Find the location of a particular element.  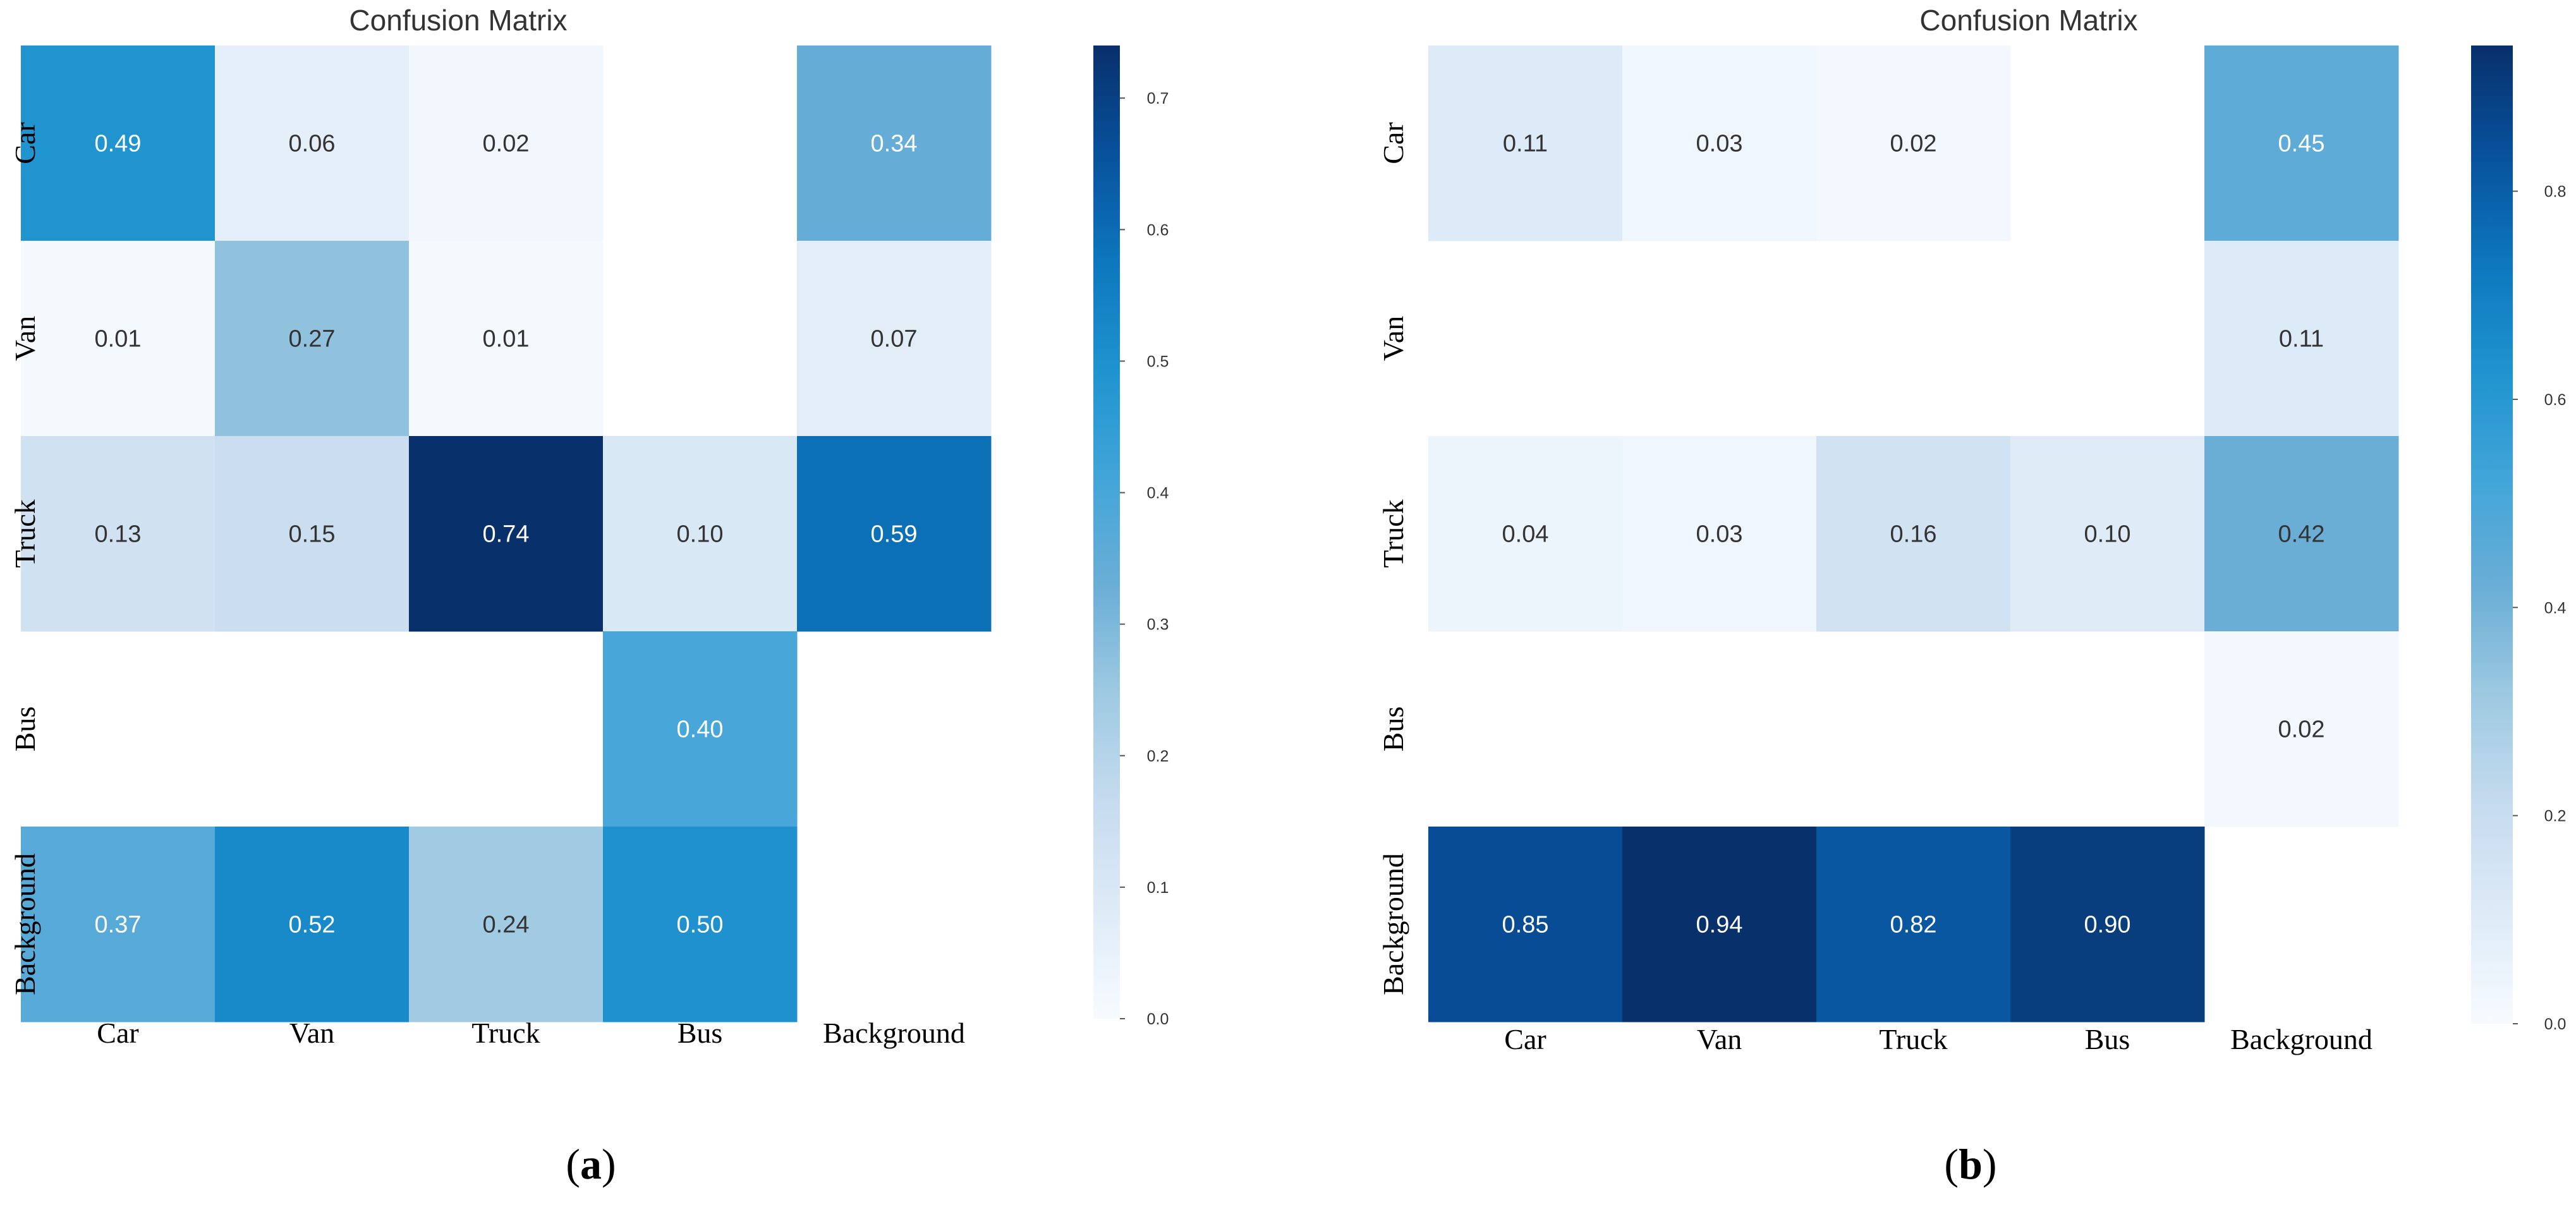

colorbar-tick-label: 0.8 is located at coordinates (2555, 192).